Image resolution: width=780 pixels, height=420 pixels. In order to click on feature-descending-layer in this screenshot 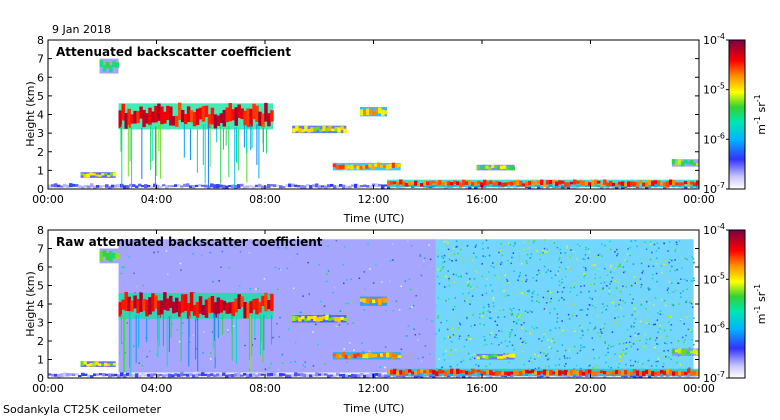, I will do `click(543, 183)`.